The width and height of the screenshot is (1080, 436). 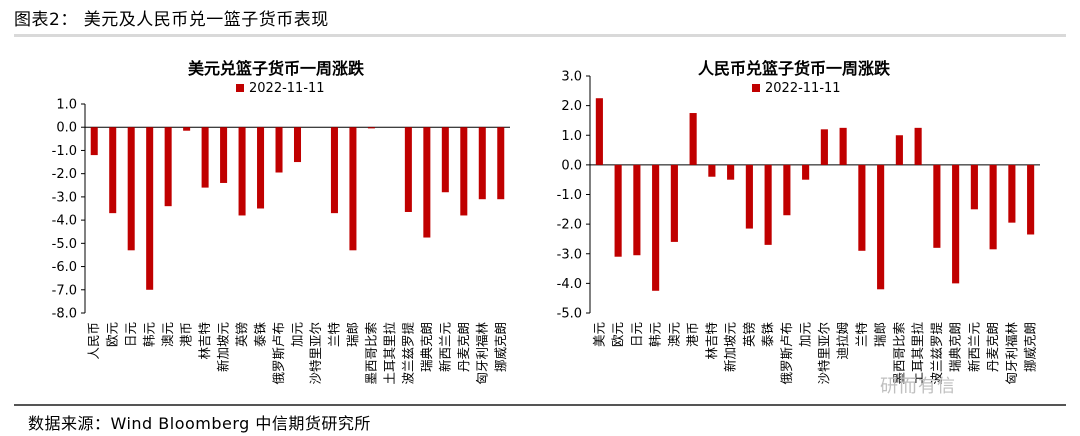 What do you see at coordinates (899, 150) in the screenshot?
I see `bar-墨西哥比索` at bounding box center [899, 150].